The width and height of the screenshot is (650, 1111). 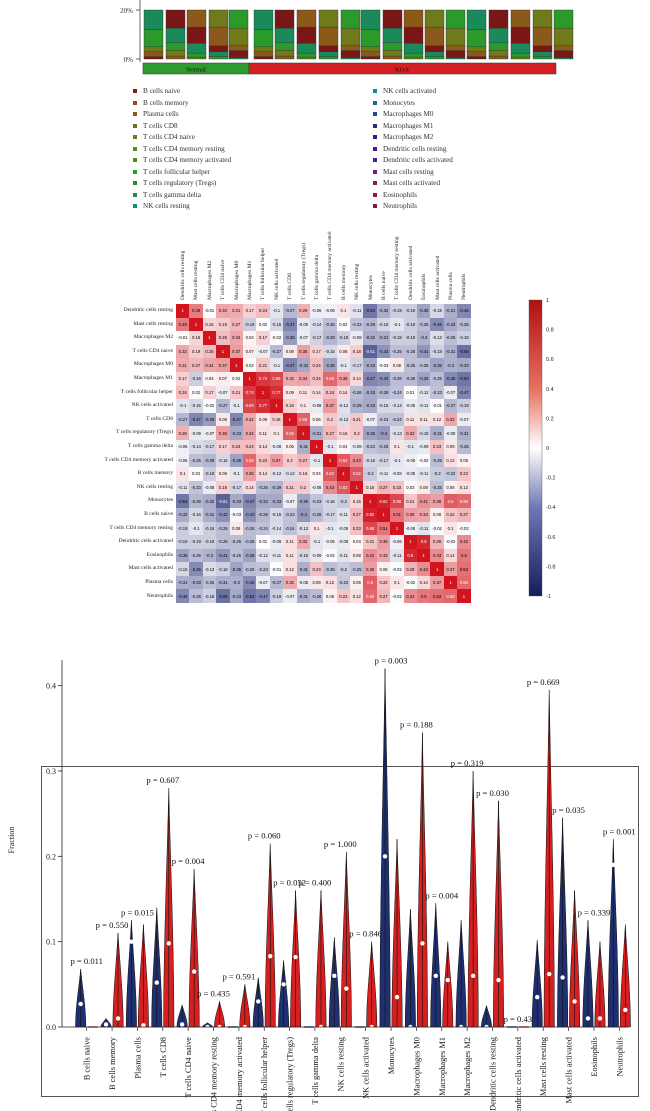 I want to click on heatmap-cell: 0.27, so click(x=330, y=433).